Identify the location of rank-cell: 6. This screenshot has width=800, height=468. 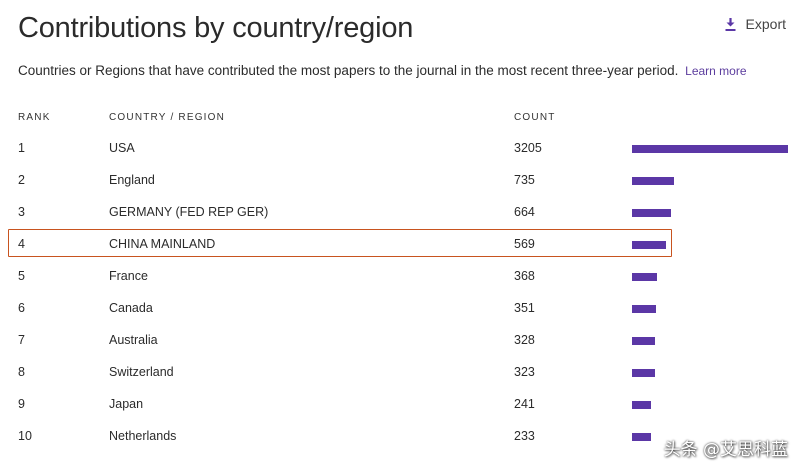
(21, 308).